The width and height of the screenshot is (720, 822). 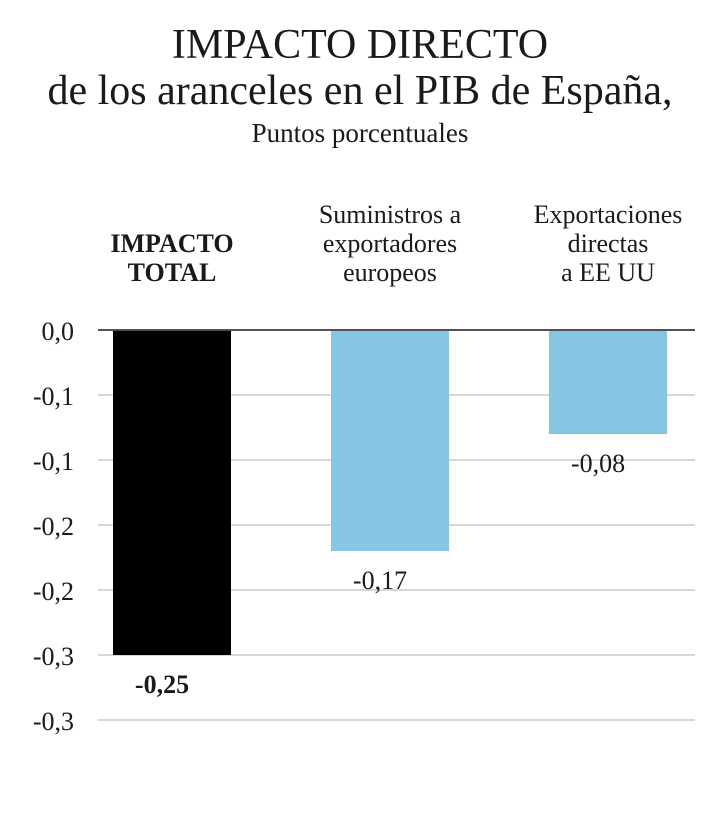 What do you see at coordinates (608, 214) in the screenshot?
I see `category-label: Exportaciones` at bounding box center [608, 214].